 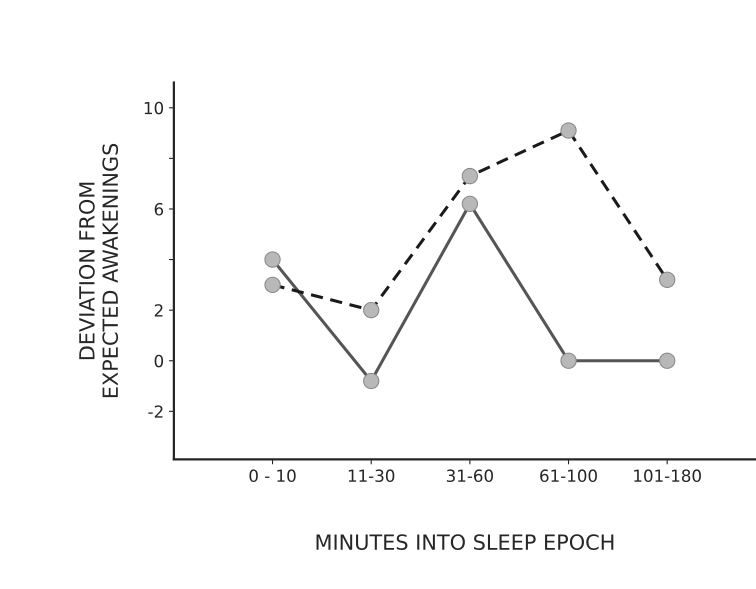 What do you see at coordinates (371, 475) in the screenshot?
I see `x-tick-label: 11-30` at bounding box center [371, 475].